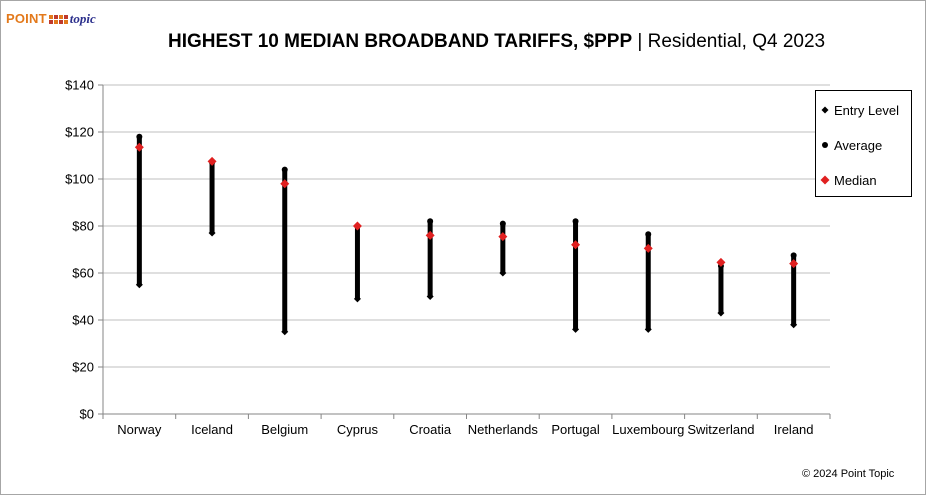 The height and width of the screenshot is (495, 926). Describe the element at coordinates (212, 429) in the screenshot. I see `x-tick-label: Iceland` at that location.